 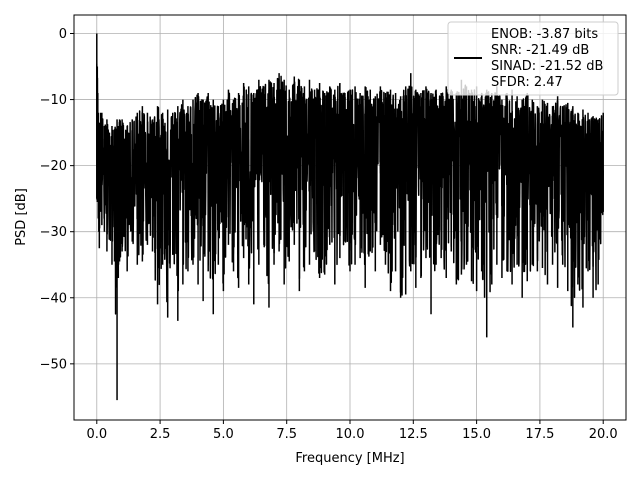 What do you see at coordinates (286, 434) in the screenshot?
I see `x-tick-label: 7.5` at bounding box center [286, 434].